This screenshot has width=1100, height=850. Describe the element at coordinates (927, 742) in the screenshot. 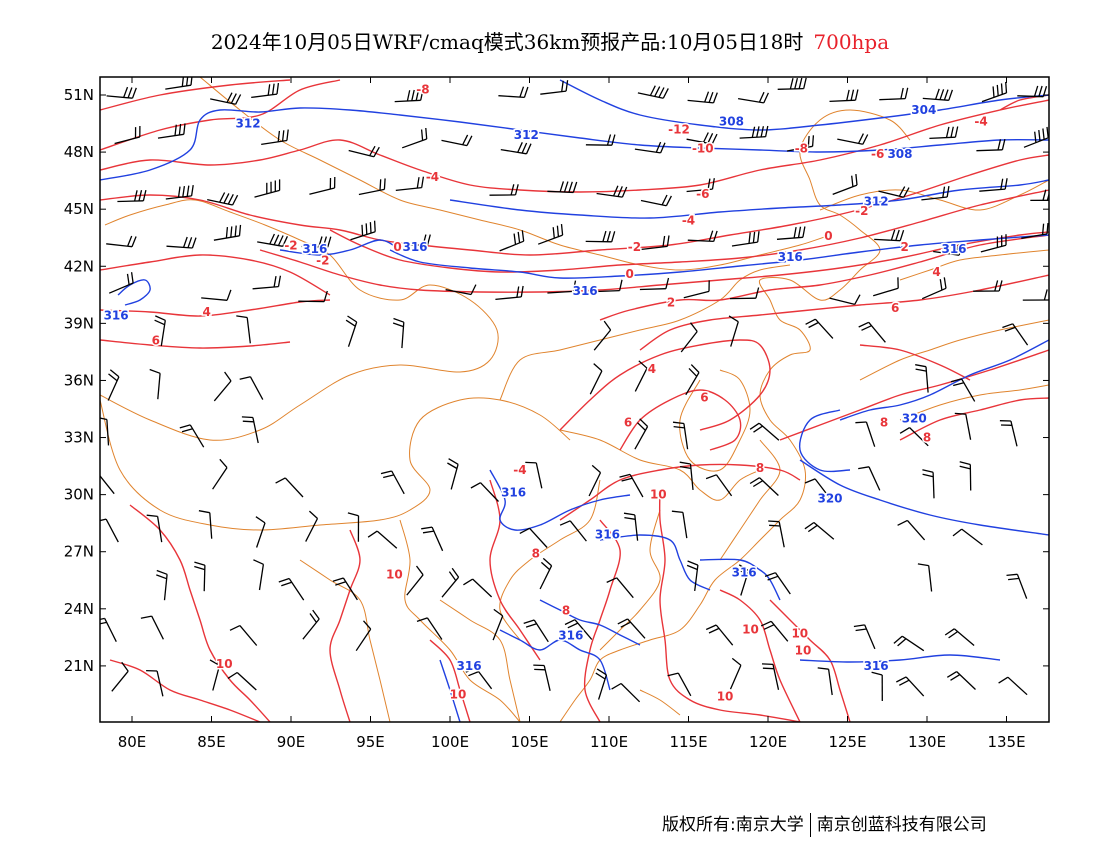

I see `lon-tick-label: 130E` at that location.